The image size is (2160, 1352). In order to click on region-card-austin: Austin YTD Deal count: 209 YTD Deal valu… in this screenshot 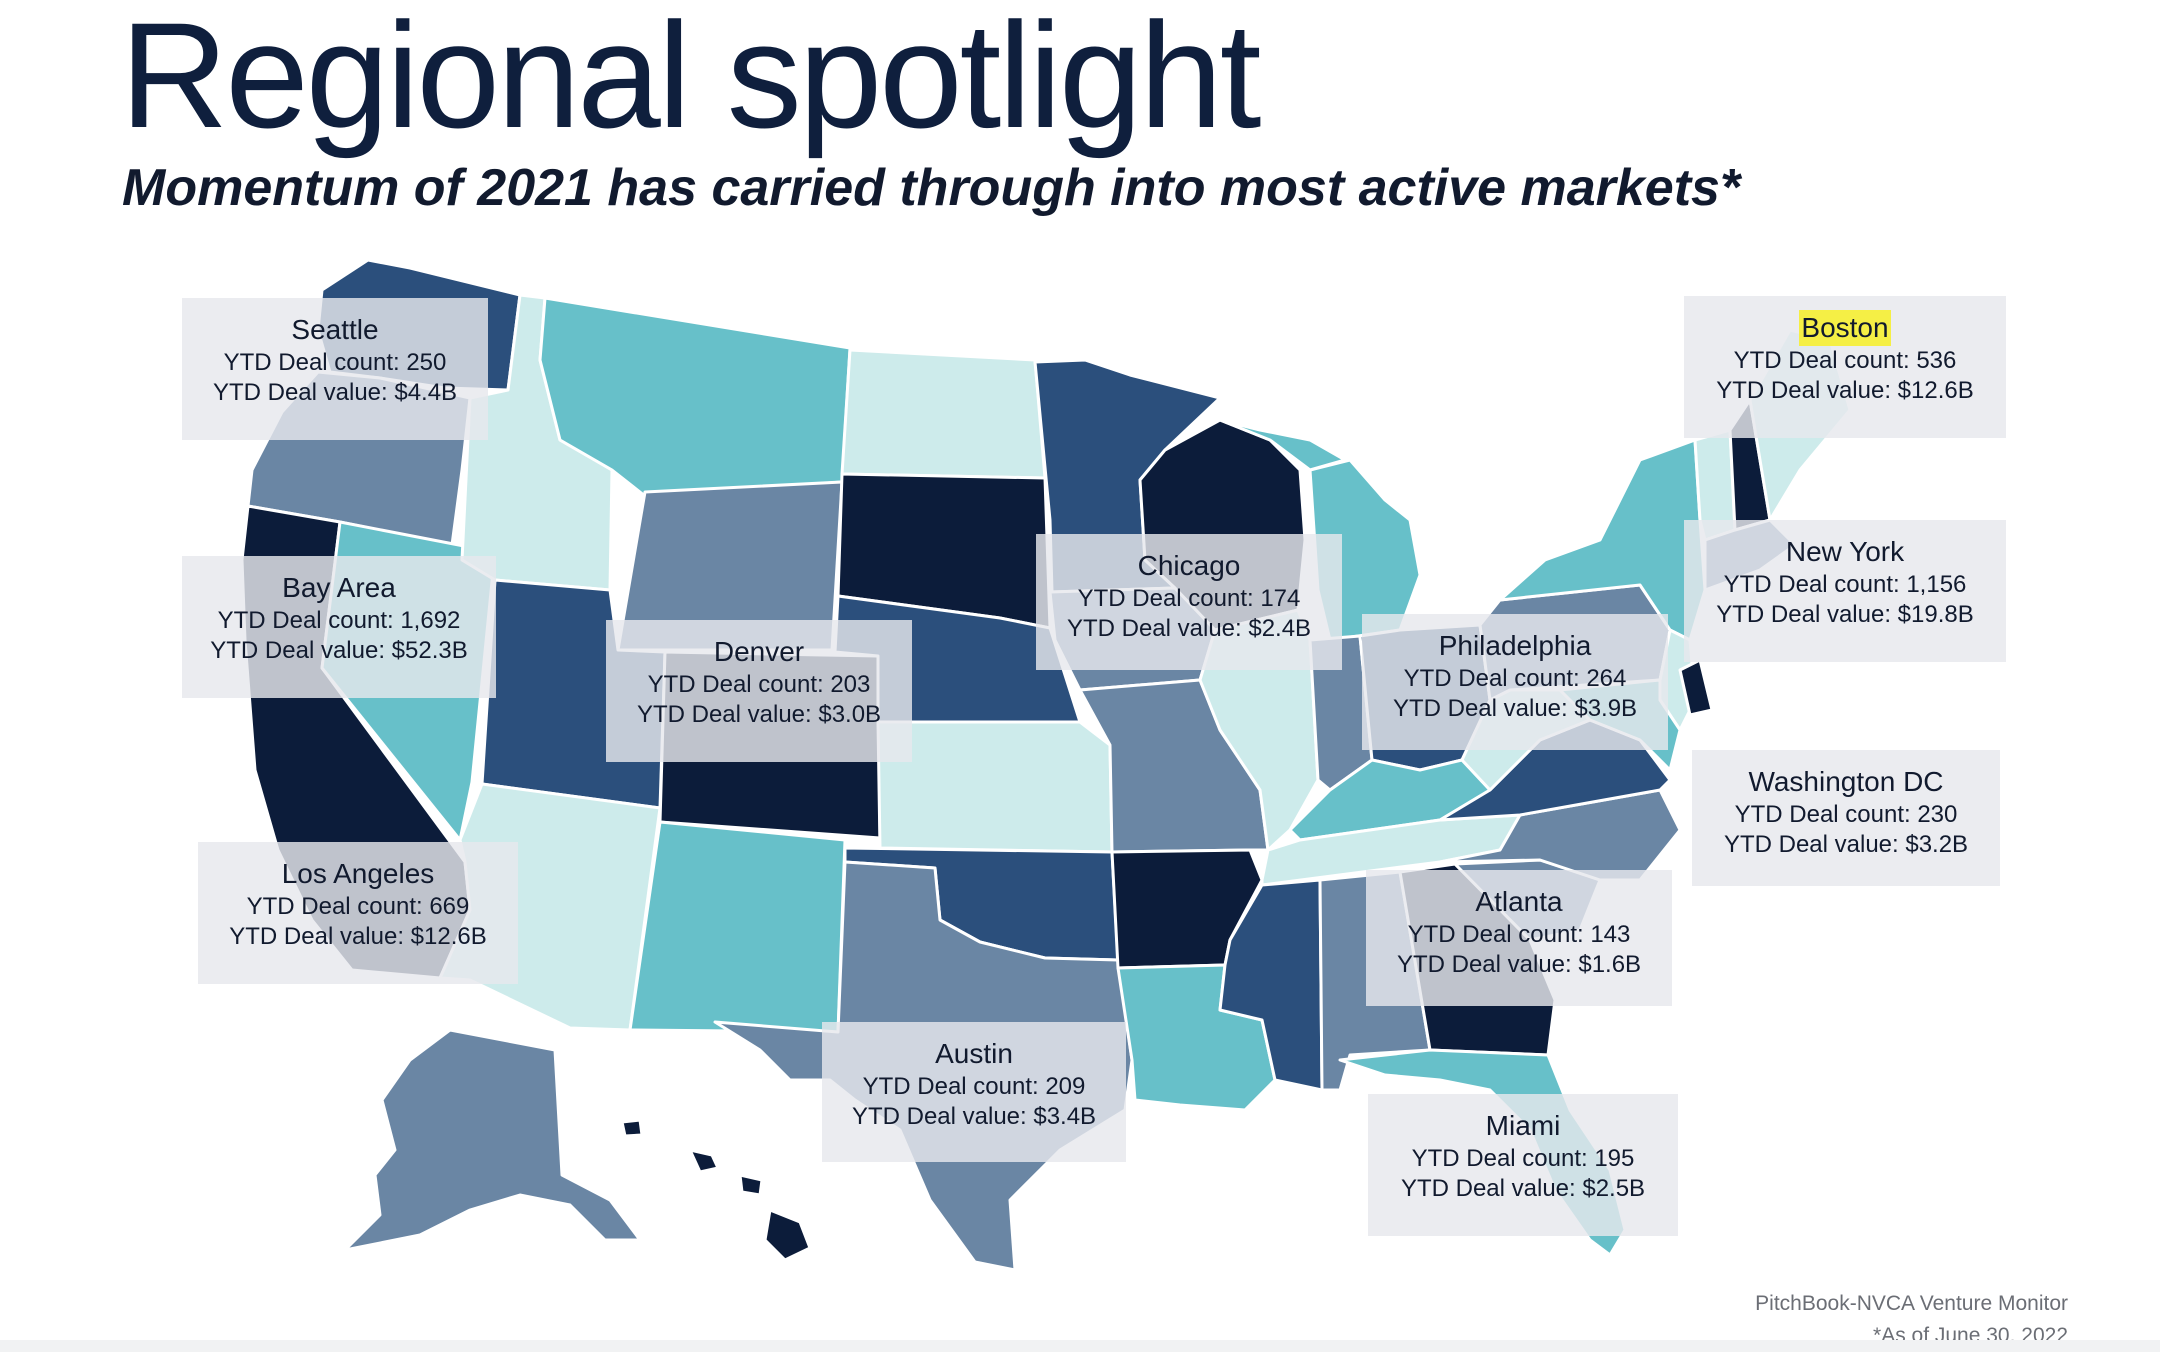, I will do `click(974, 1092)`.